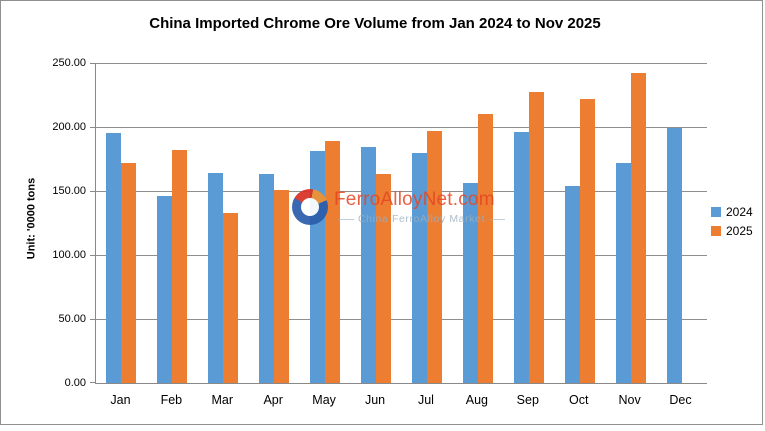 This screenshot has width=765, height=431. Describe the element at coordinates (527, 400) in the screenshot. I see `x-tick-label-sep: Sep` at that location.